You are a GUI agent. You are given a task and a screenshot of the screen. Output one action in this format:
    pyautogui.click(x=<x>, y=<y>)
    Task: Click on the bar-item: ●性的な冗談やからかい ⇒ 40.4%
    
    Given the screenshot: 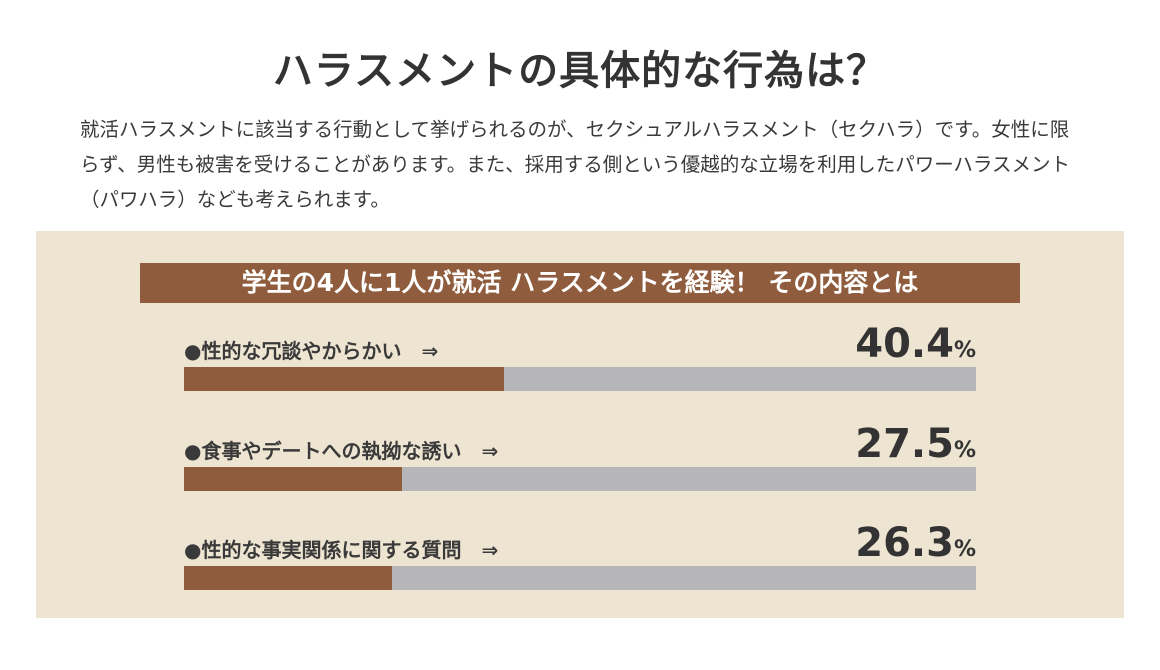 What is the action you would take?
    pyautogui.click(x=580, y=361)
    